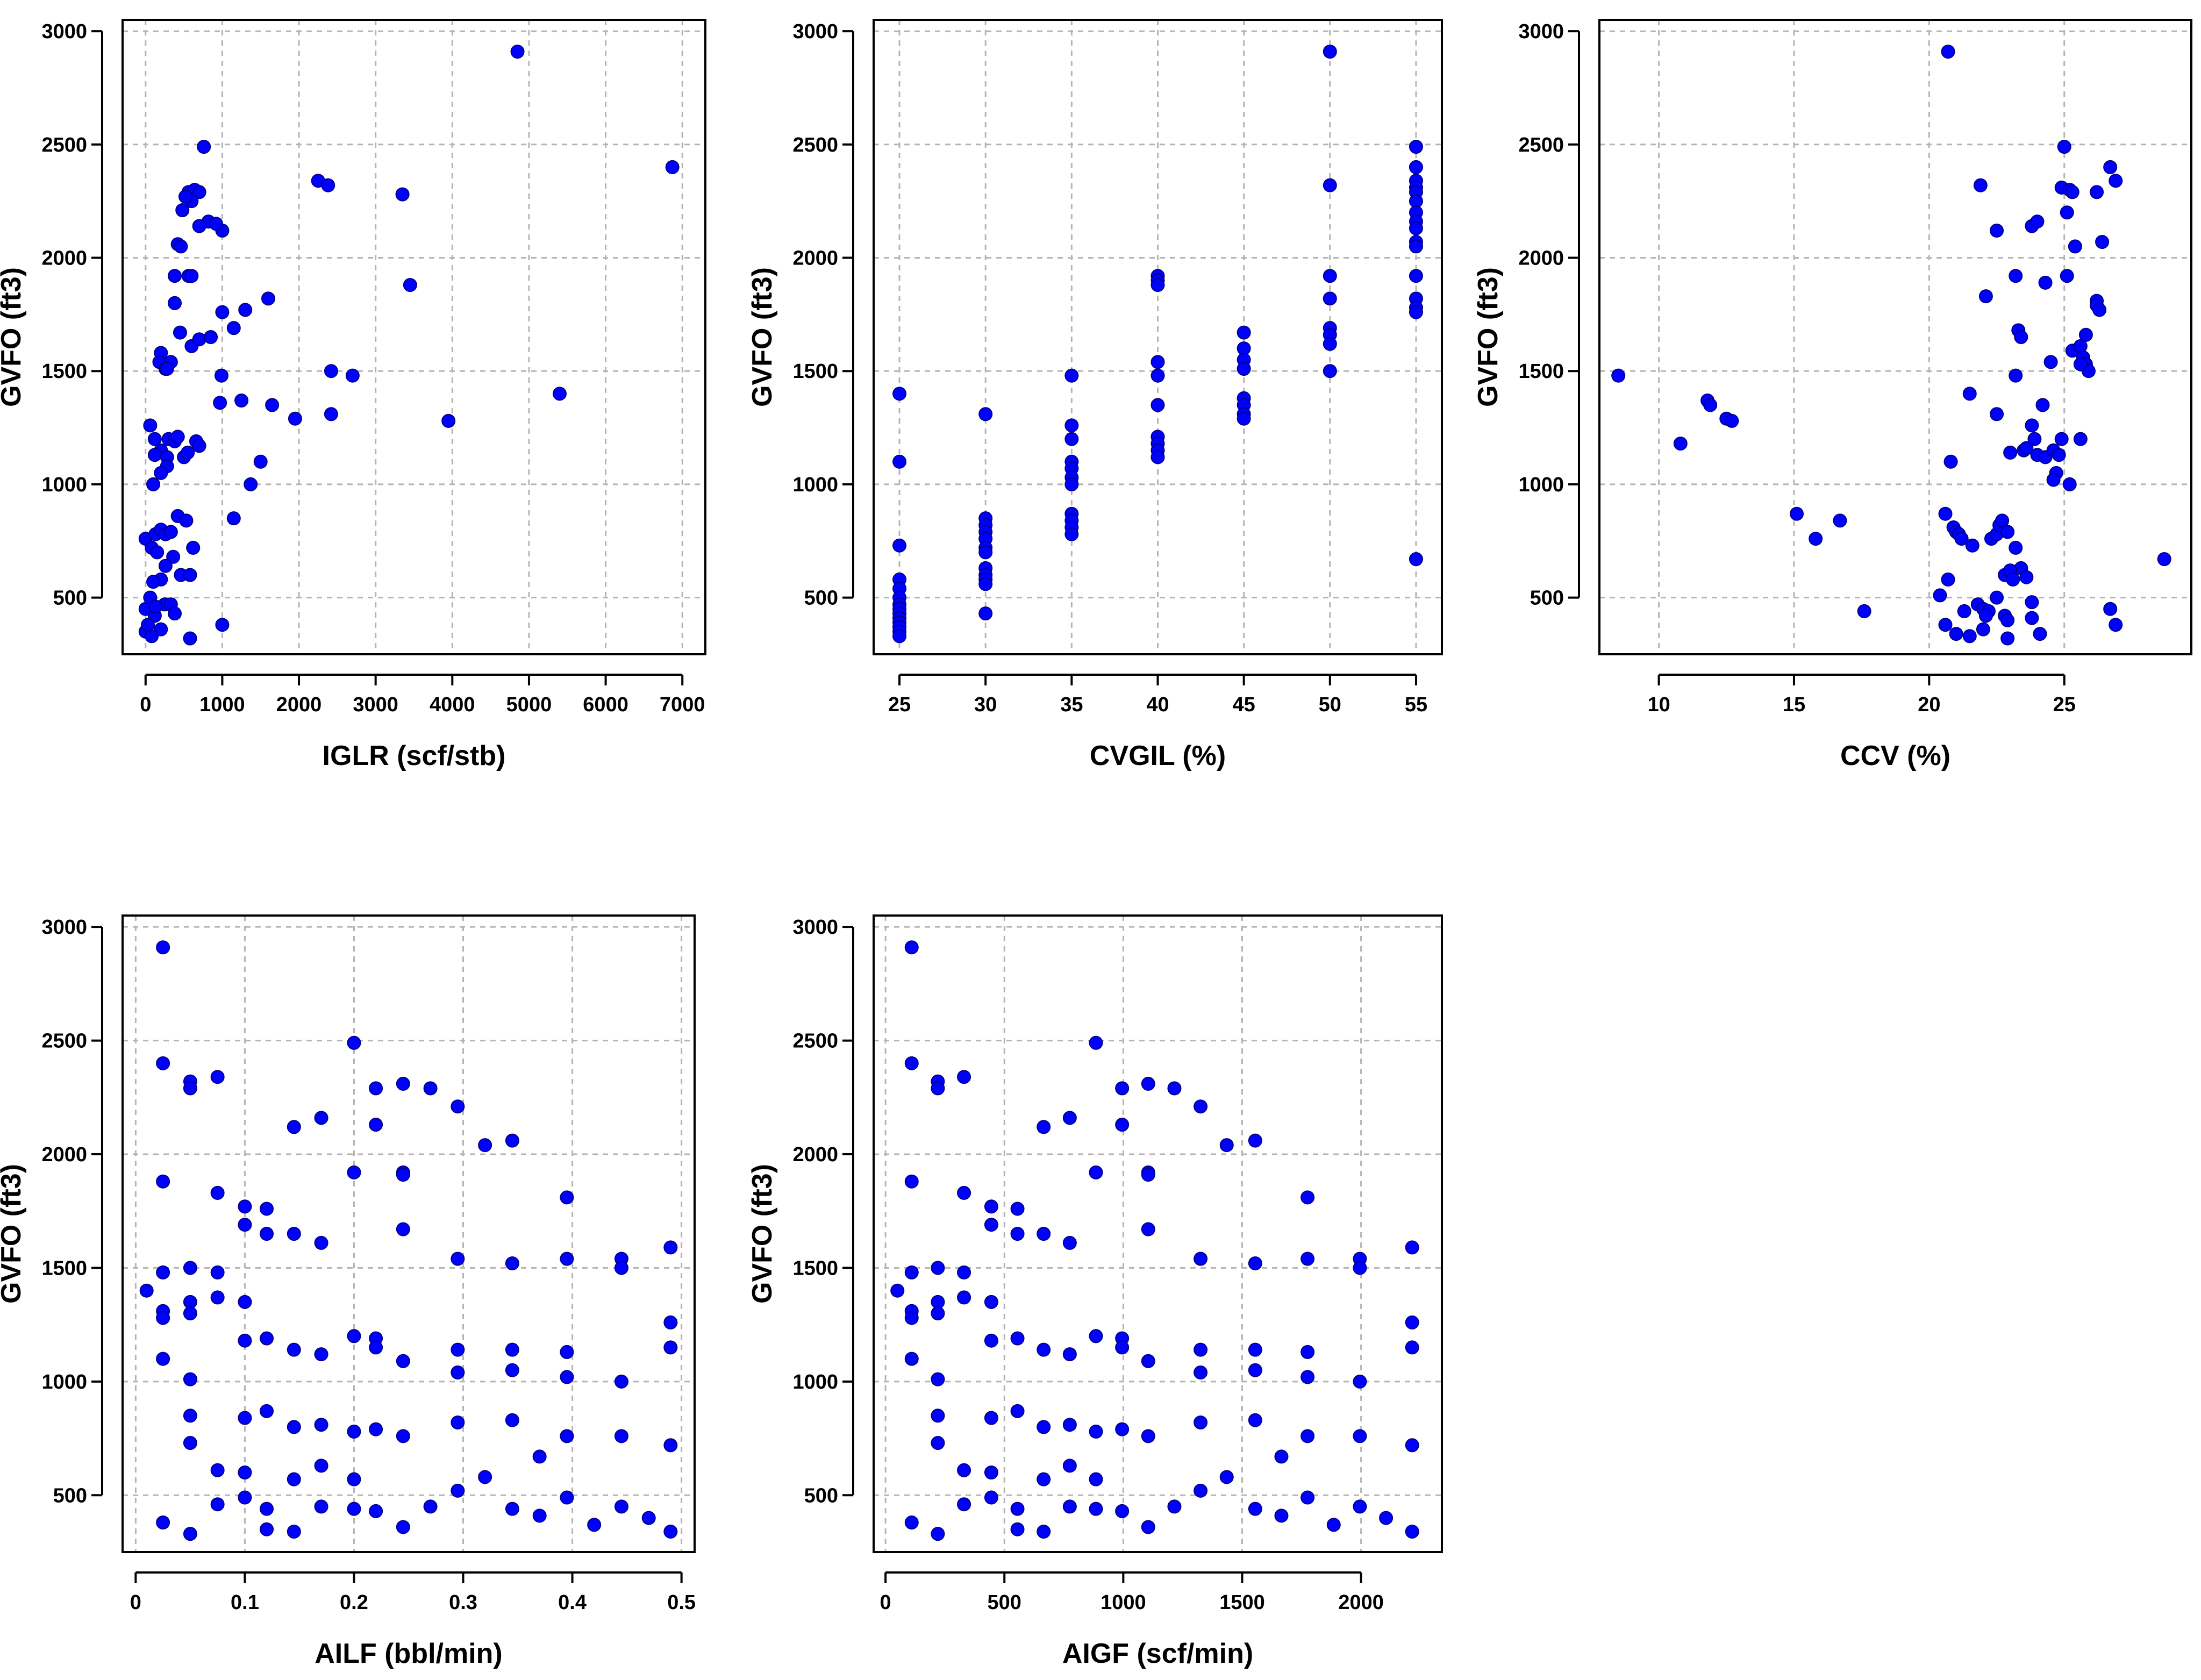  I want to click on x-axis-label: CCV (%), so click(1895, 755).